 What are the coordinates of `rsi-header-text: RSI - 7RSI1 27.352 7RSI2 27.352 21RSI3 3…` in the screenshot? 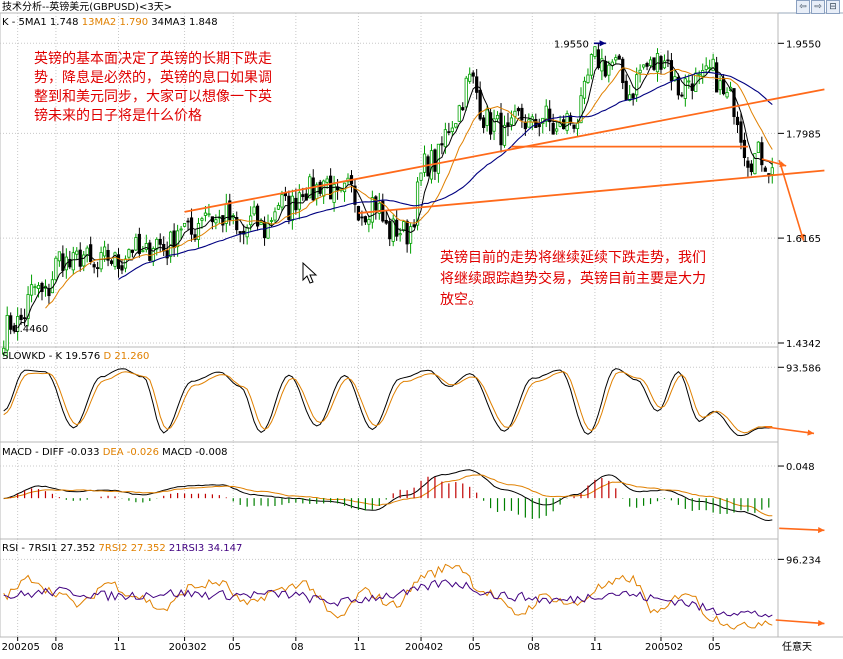 It's located at (122, 548).